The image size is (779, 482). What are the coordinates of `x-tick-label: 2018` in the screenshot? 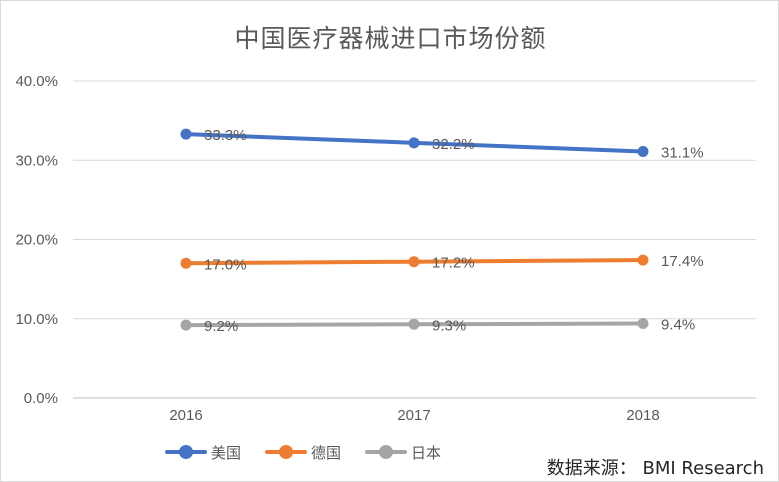 It's located at (642, 415).